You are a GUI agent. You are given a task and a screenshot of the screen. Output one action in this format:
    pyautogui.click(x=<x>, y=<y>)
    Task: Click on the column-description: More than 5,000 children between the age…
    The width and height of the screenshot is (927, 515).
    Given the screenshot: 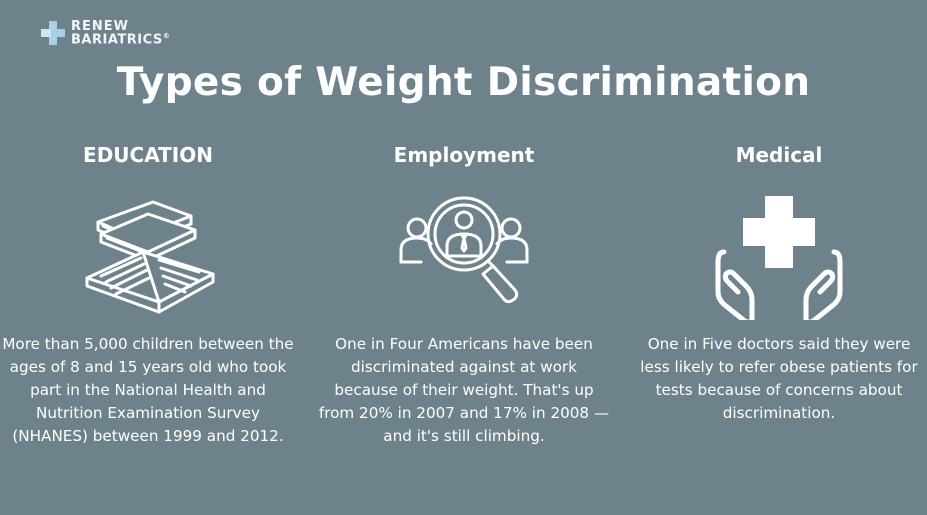 What is the action you would take?
    pyautogui.click(x=148, y=390)
    